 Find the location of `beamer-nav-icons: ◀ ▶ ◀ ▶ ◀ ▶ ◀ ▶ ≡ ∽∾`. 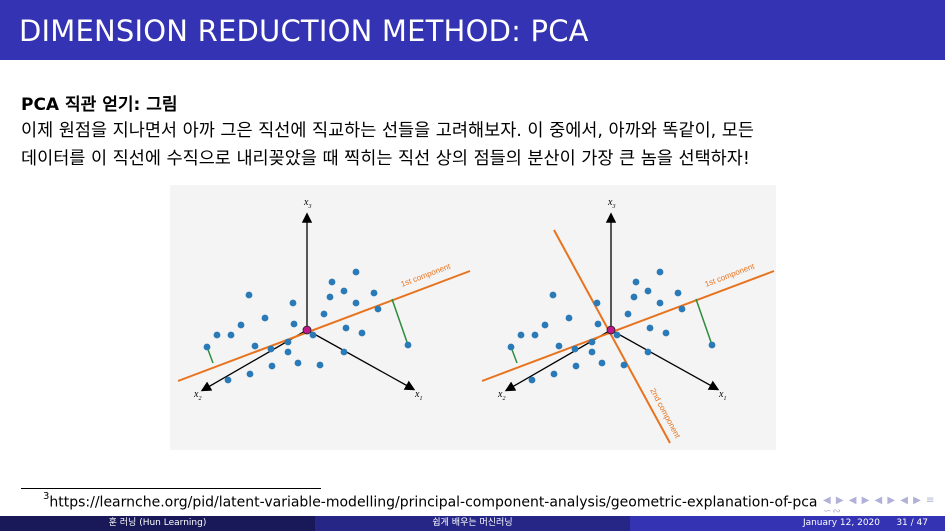

beamer-nav-icons: ◀ ▶ ◀ ▶ ◀ ▶ ◀ ▶ ≡ ∽∾ is located at coordinates (879, 506).